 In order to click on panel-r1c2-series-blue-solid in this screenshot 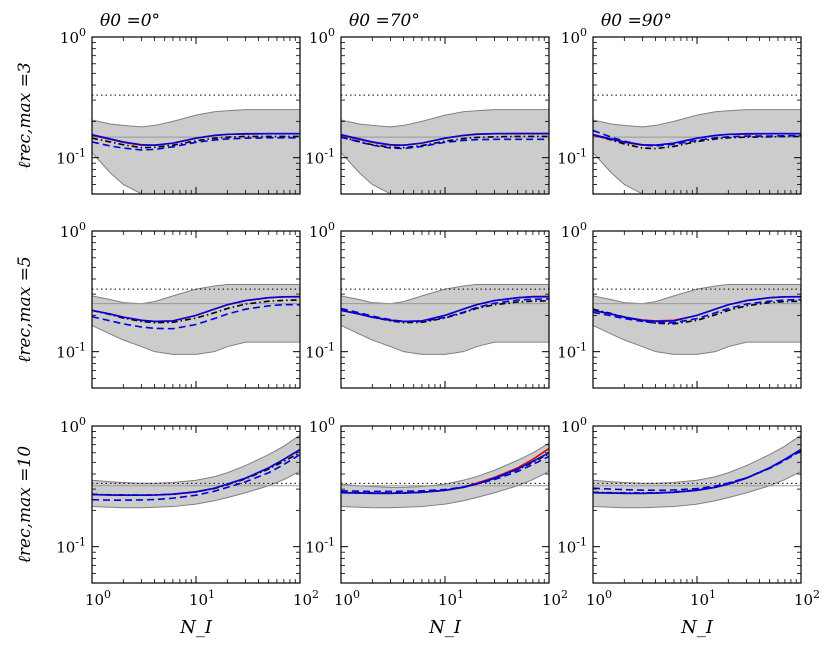, I will do `click(697, 309)`.